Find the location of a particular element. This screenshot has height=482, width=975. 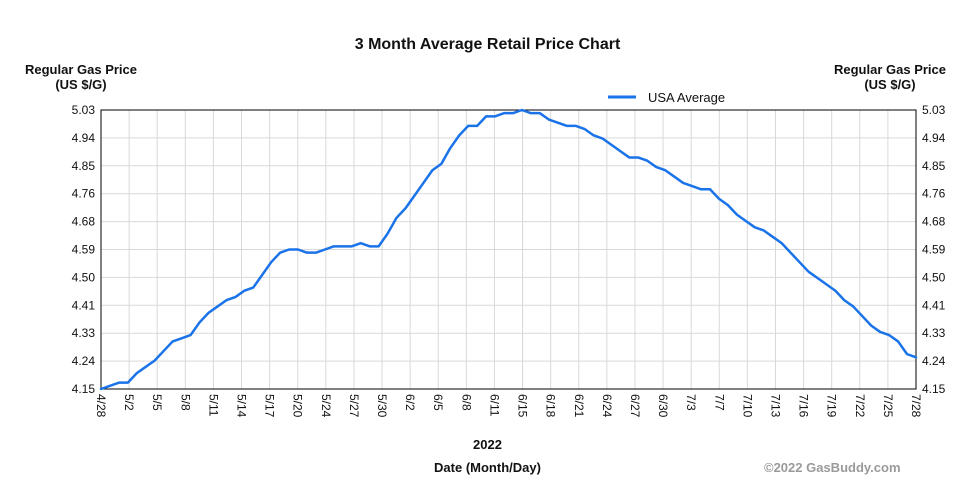

y-tick-label-left: 5.03 is located at coordinates (84, 110).